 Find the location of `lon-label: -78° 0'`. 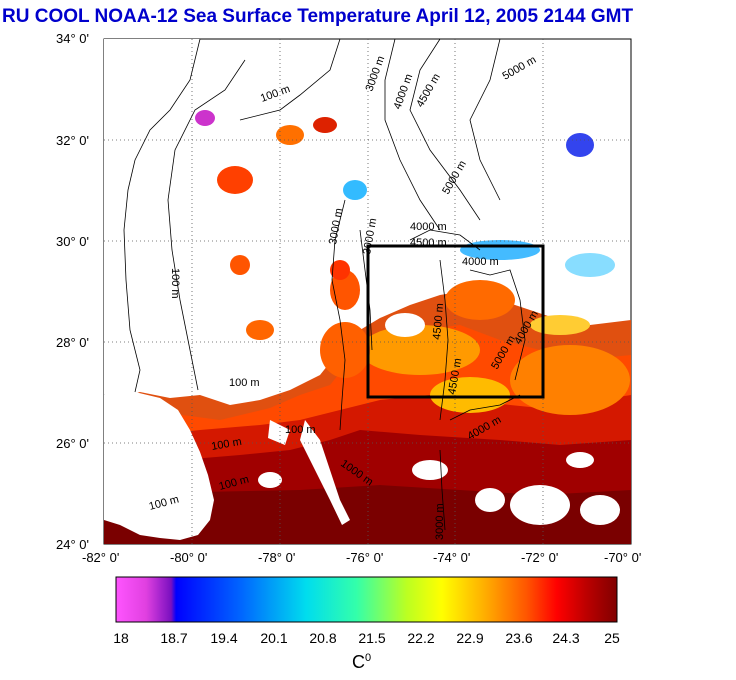

lon-label: -78° 0' is located at coordinates (277, 557).